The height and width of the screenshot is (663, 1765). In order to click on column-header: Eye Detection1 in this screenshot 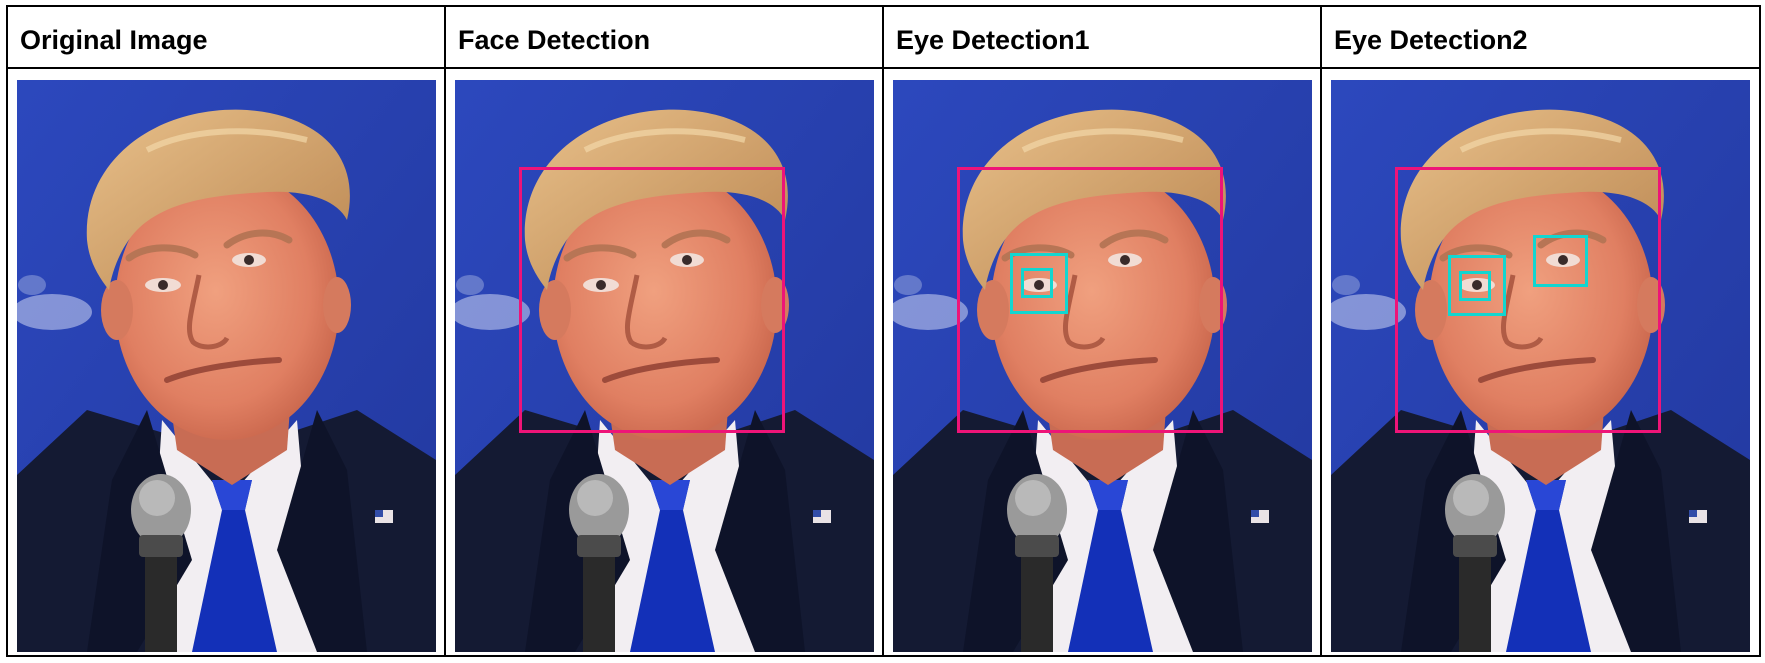, I will do `click(993, 40)`.